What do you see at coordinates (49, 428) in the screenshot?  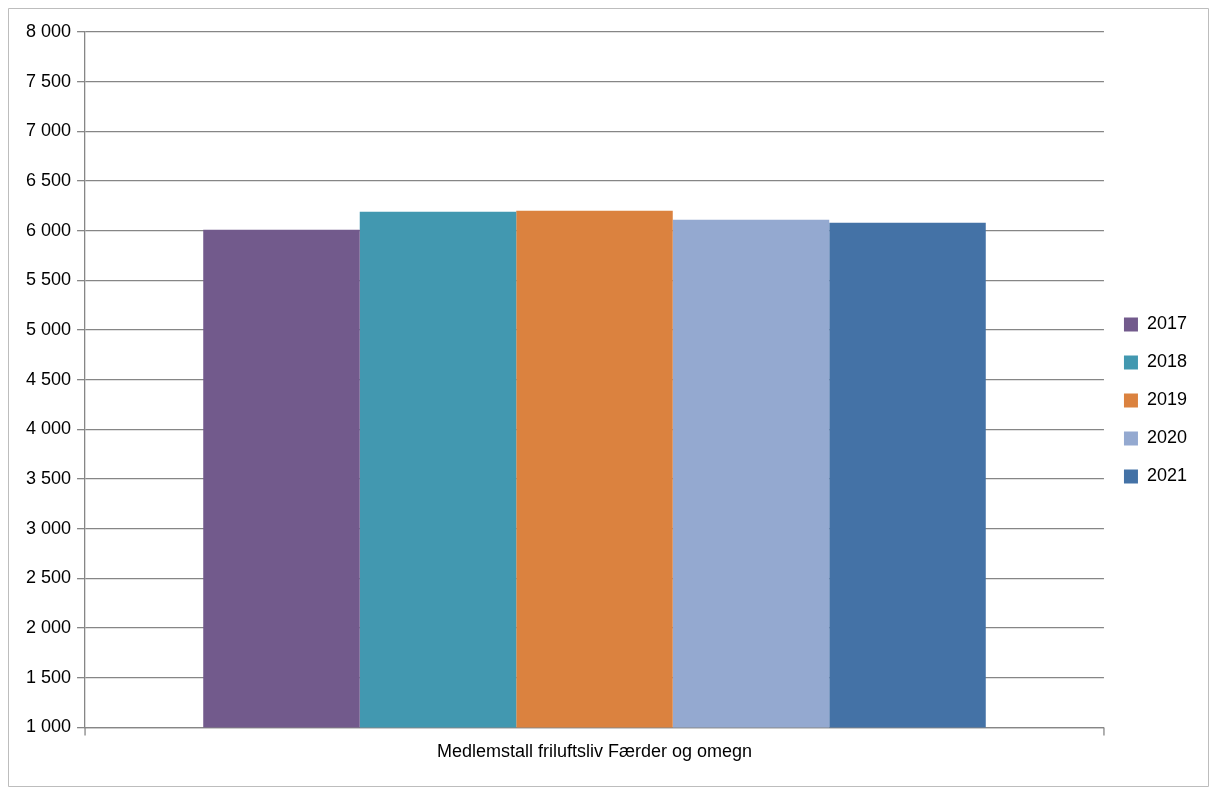 I see `y-tick-label: 4 000` at bounding box center [49, 428].